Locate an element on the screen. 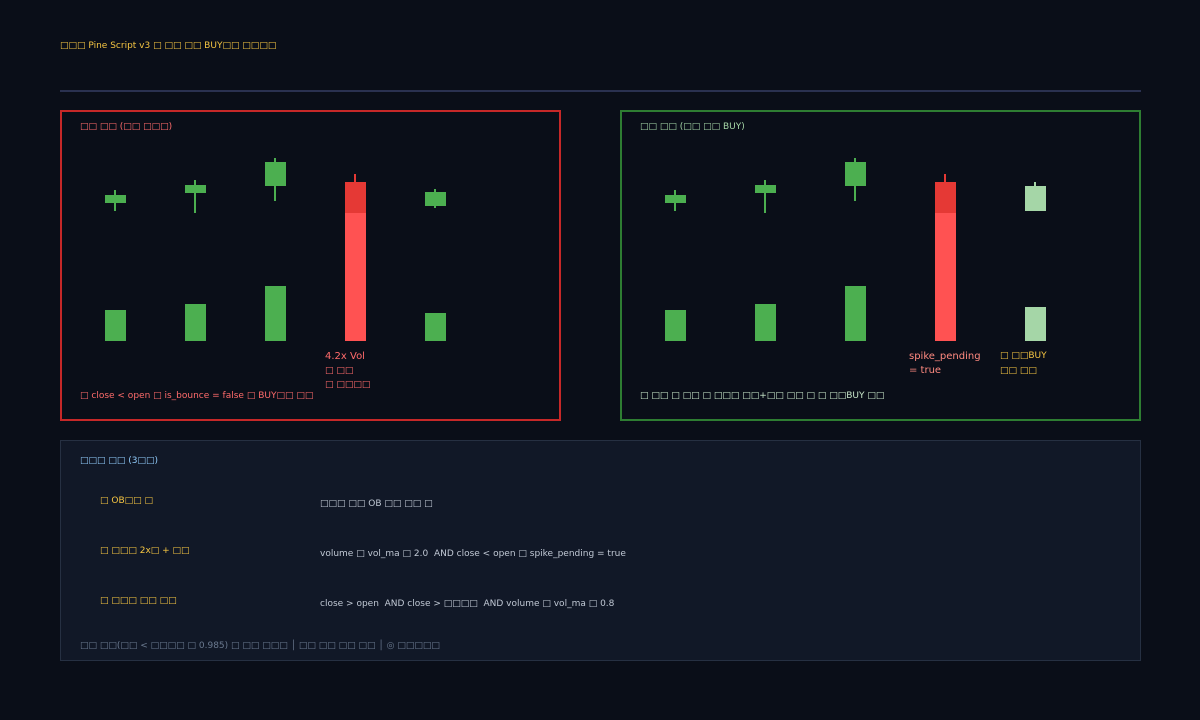 The image size is (1200, 720). panel-label: □□ □□ (□□ □□□) is located at coordinates (126, 127).